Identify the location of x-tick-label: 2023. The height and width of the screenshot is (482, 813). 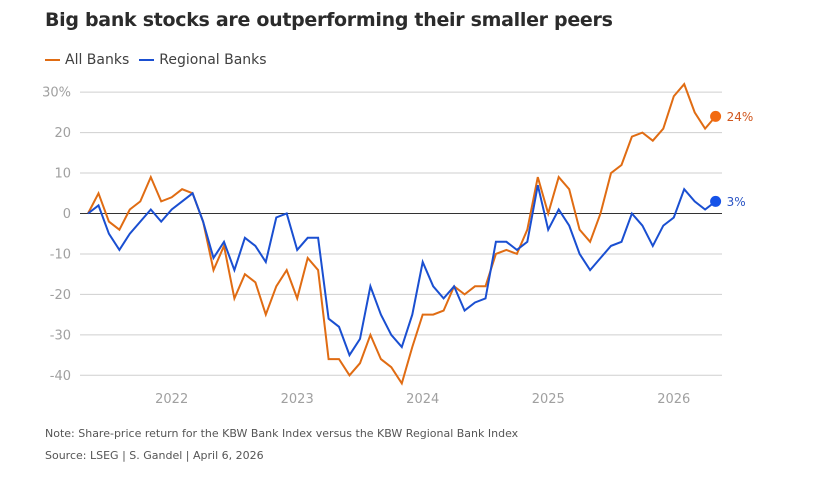
(297, 399).